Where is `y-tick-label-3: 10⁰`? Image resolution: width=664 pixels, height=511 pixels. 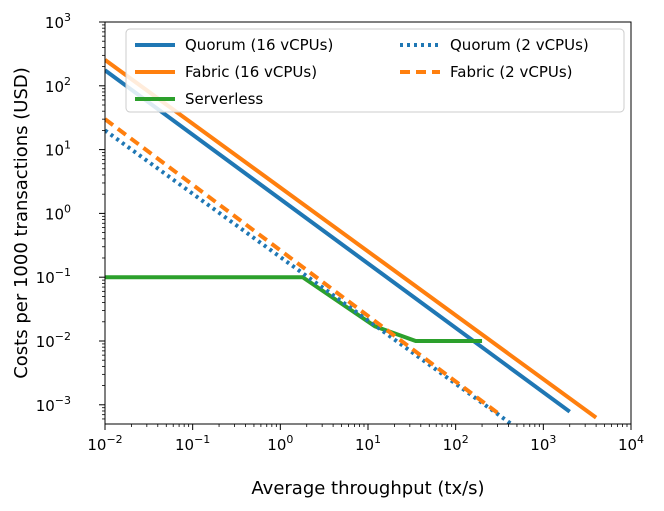 y-tick-label-3: 10⁰ is located at coordinates (58, 212).